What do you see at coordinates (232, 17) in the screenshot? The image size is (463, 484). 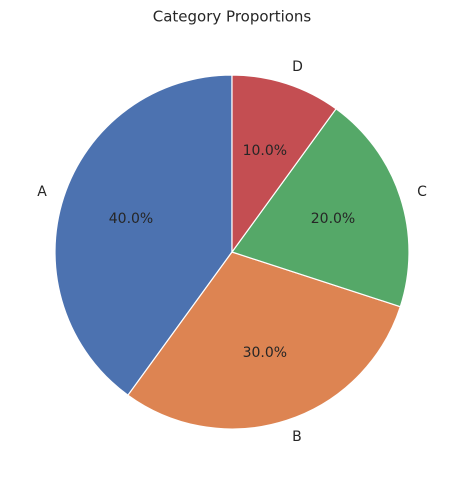 I see `chart-title: Category Proportions` at bounding box center [232, 17].